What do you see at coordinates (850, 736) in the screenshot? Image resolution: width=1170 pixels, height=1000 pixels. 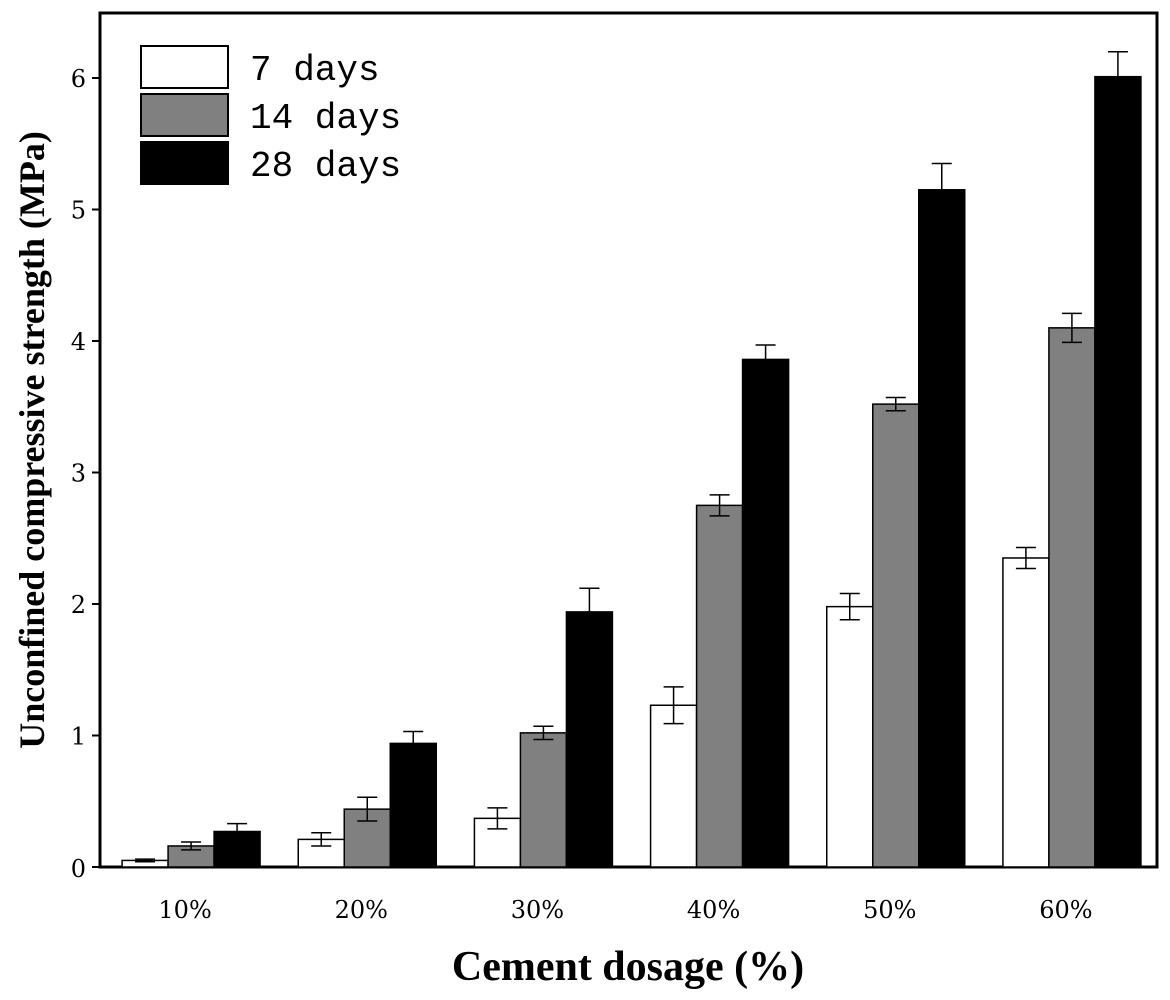 I see `bar-7-days-50pct` at bounding box center [850, 736].